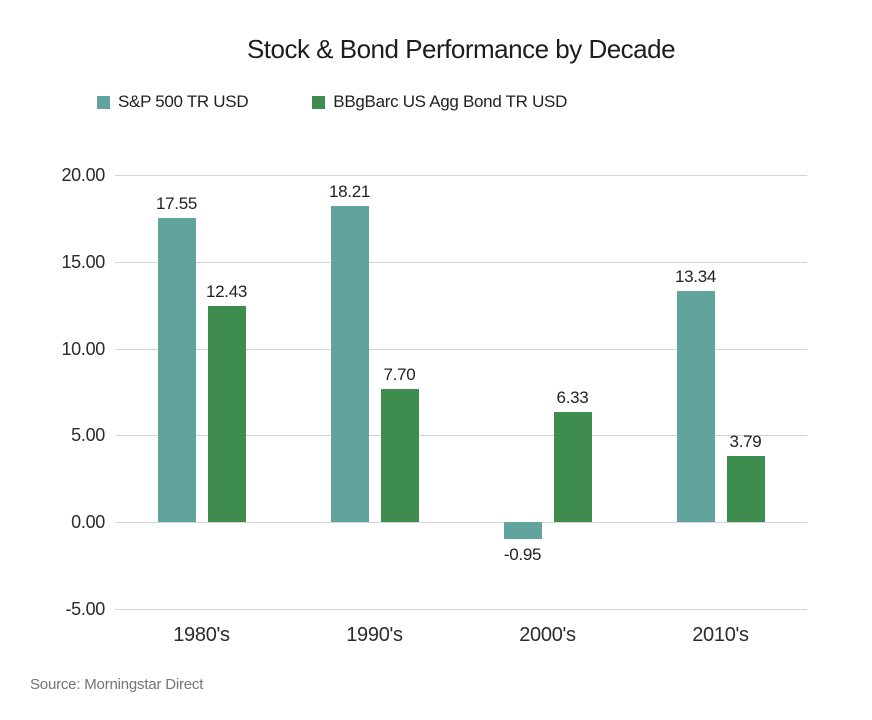 Image resolution: width=872 pixels, height=720 pixels. What do you see at coordinates (103, 102) in the screenshot?
I see `sp500-legend-swatch` at bounding box center [103, 102].